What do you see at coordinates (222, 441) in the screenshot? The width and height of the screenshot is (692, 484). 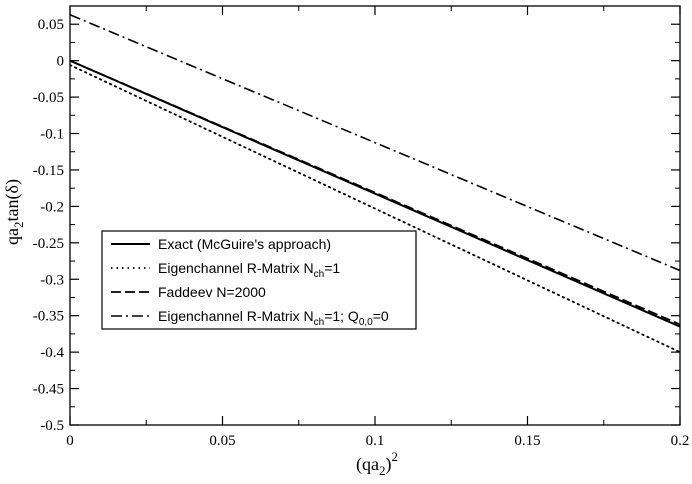 I see `x-tick-label: 0.05` at bounding box center [222, 441].